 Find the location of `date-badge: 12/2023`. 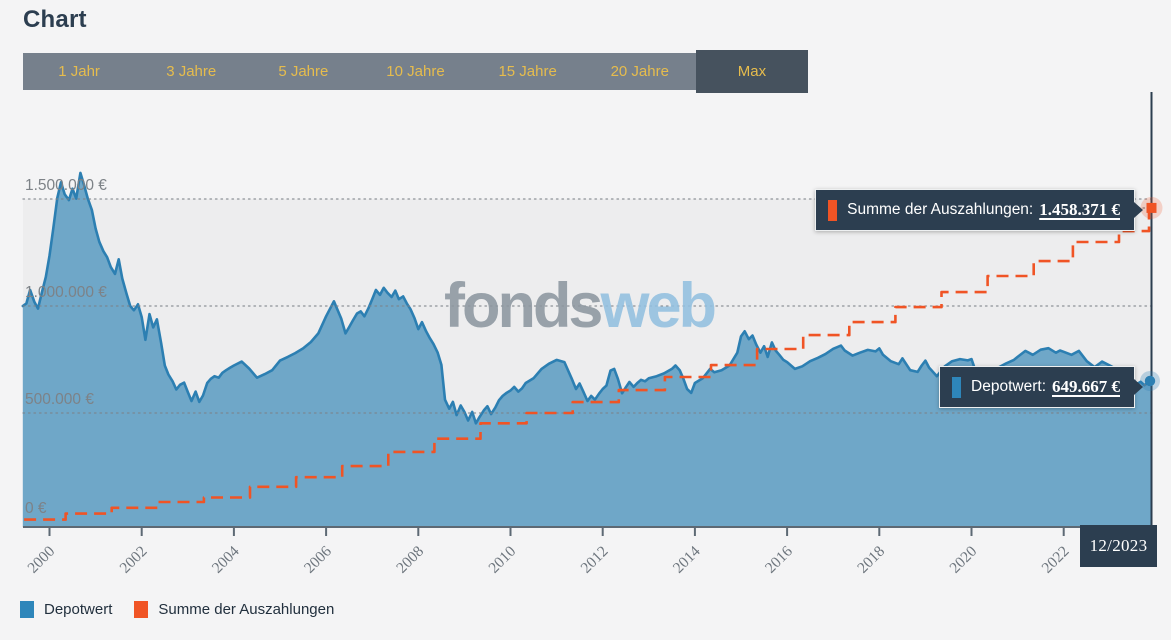

date-badge: 12/2023 is located at coordinates (1118, 546).